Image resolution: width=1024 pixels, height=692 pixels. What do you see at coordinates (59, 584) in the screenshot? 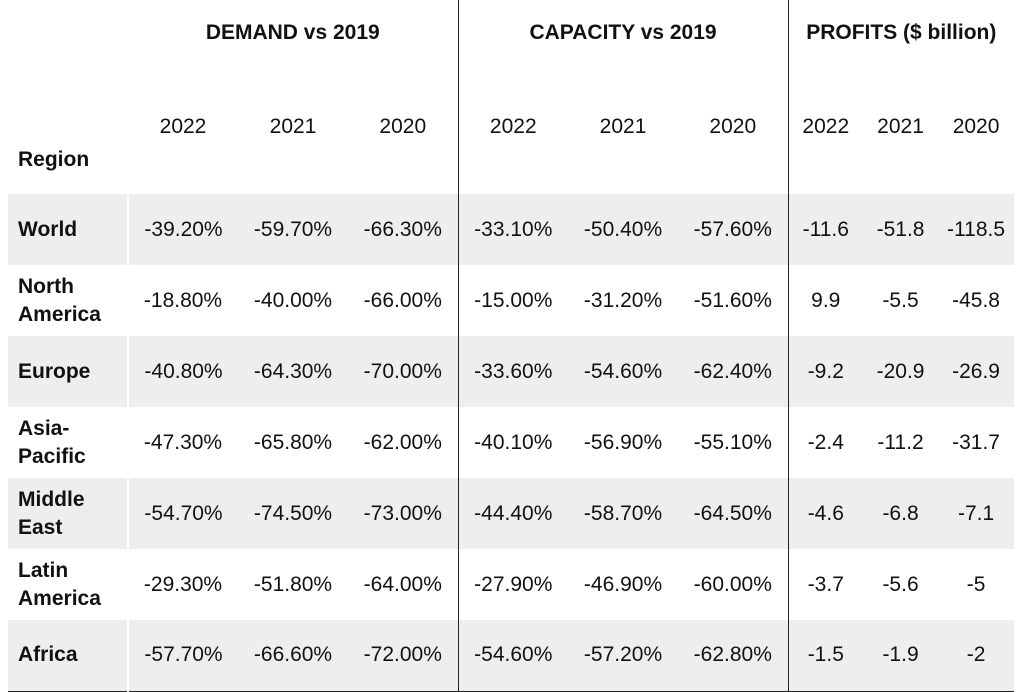
I see `region-cell: Latin America` at bounding box center [59, 584].